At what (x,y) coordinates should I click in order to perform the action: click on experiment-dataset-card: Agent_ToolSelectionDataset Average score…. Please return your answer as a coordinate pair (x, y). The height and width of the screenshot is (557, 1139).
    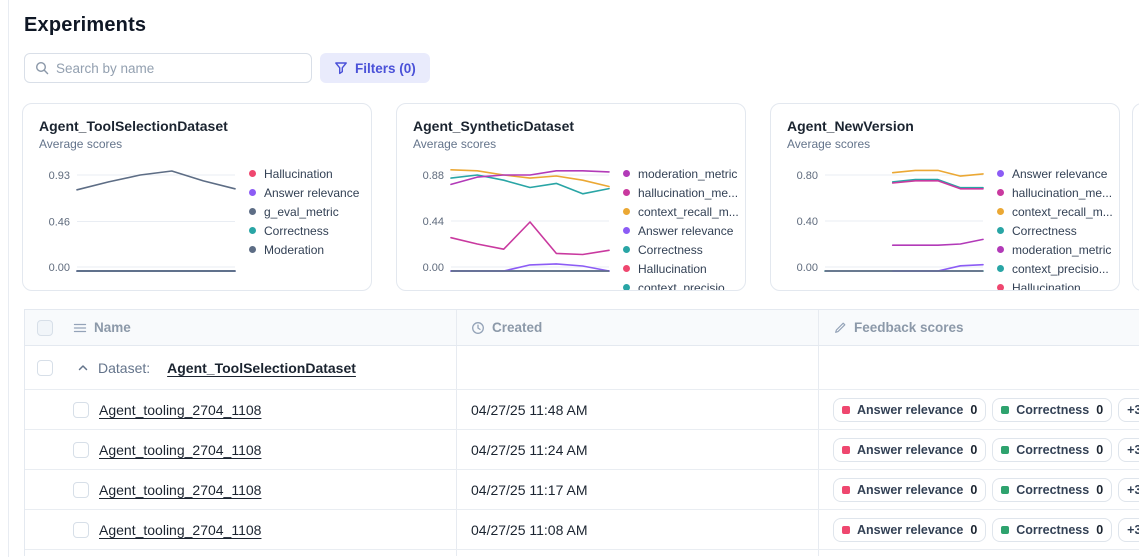
    Looking at the image, I should click on (197, 197).